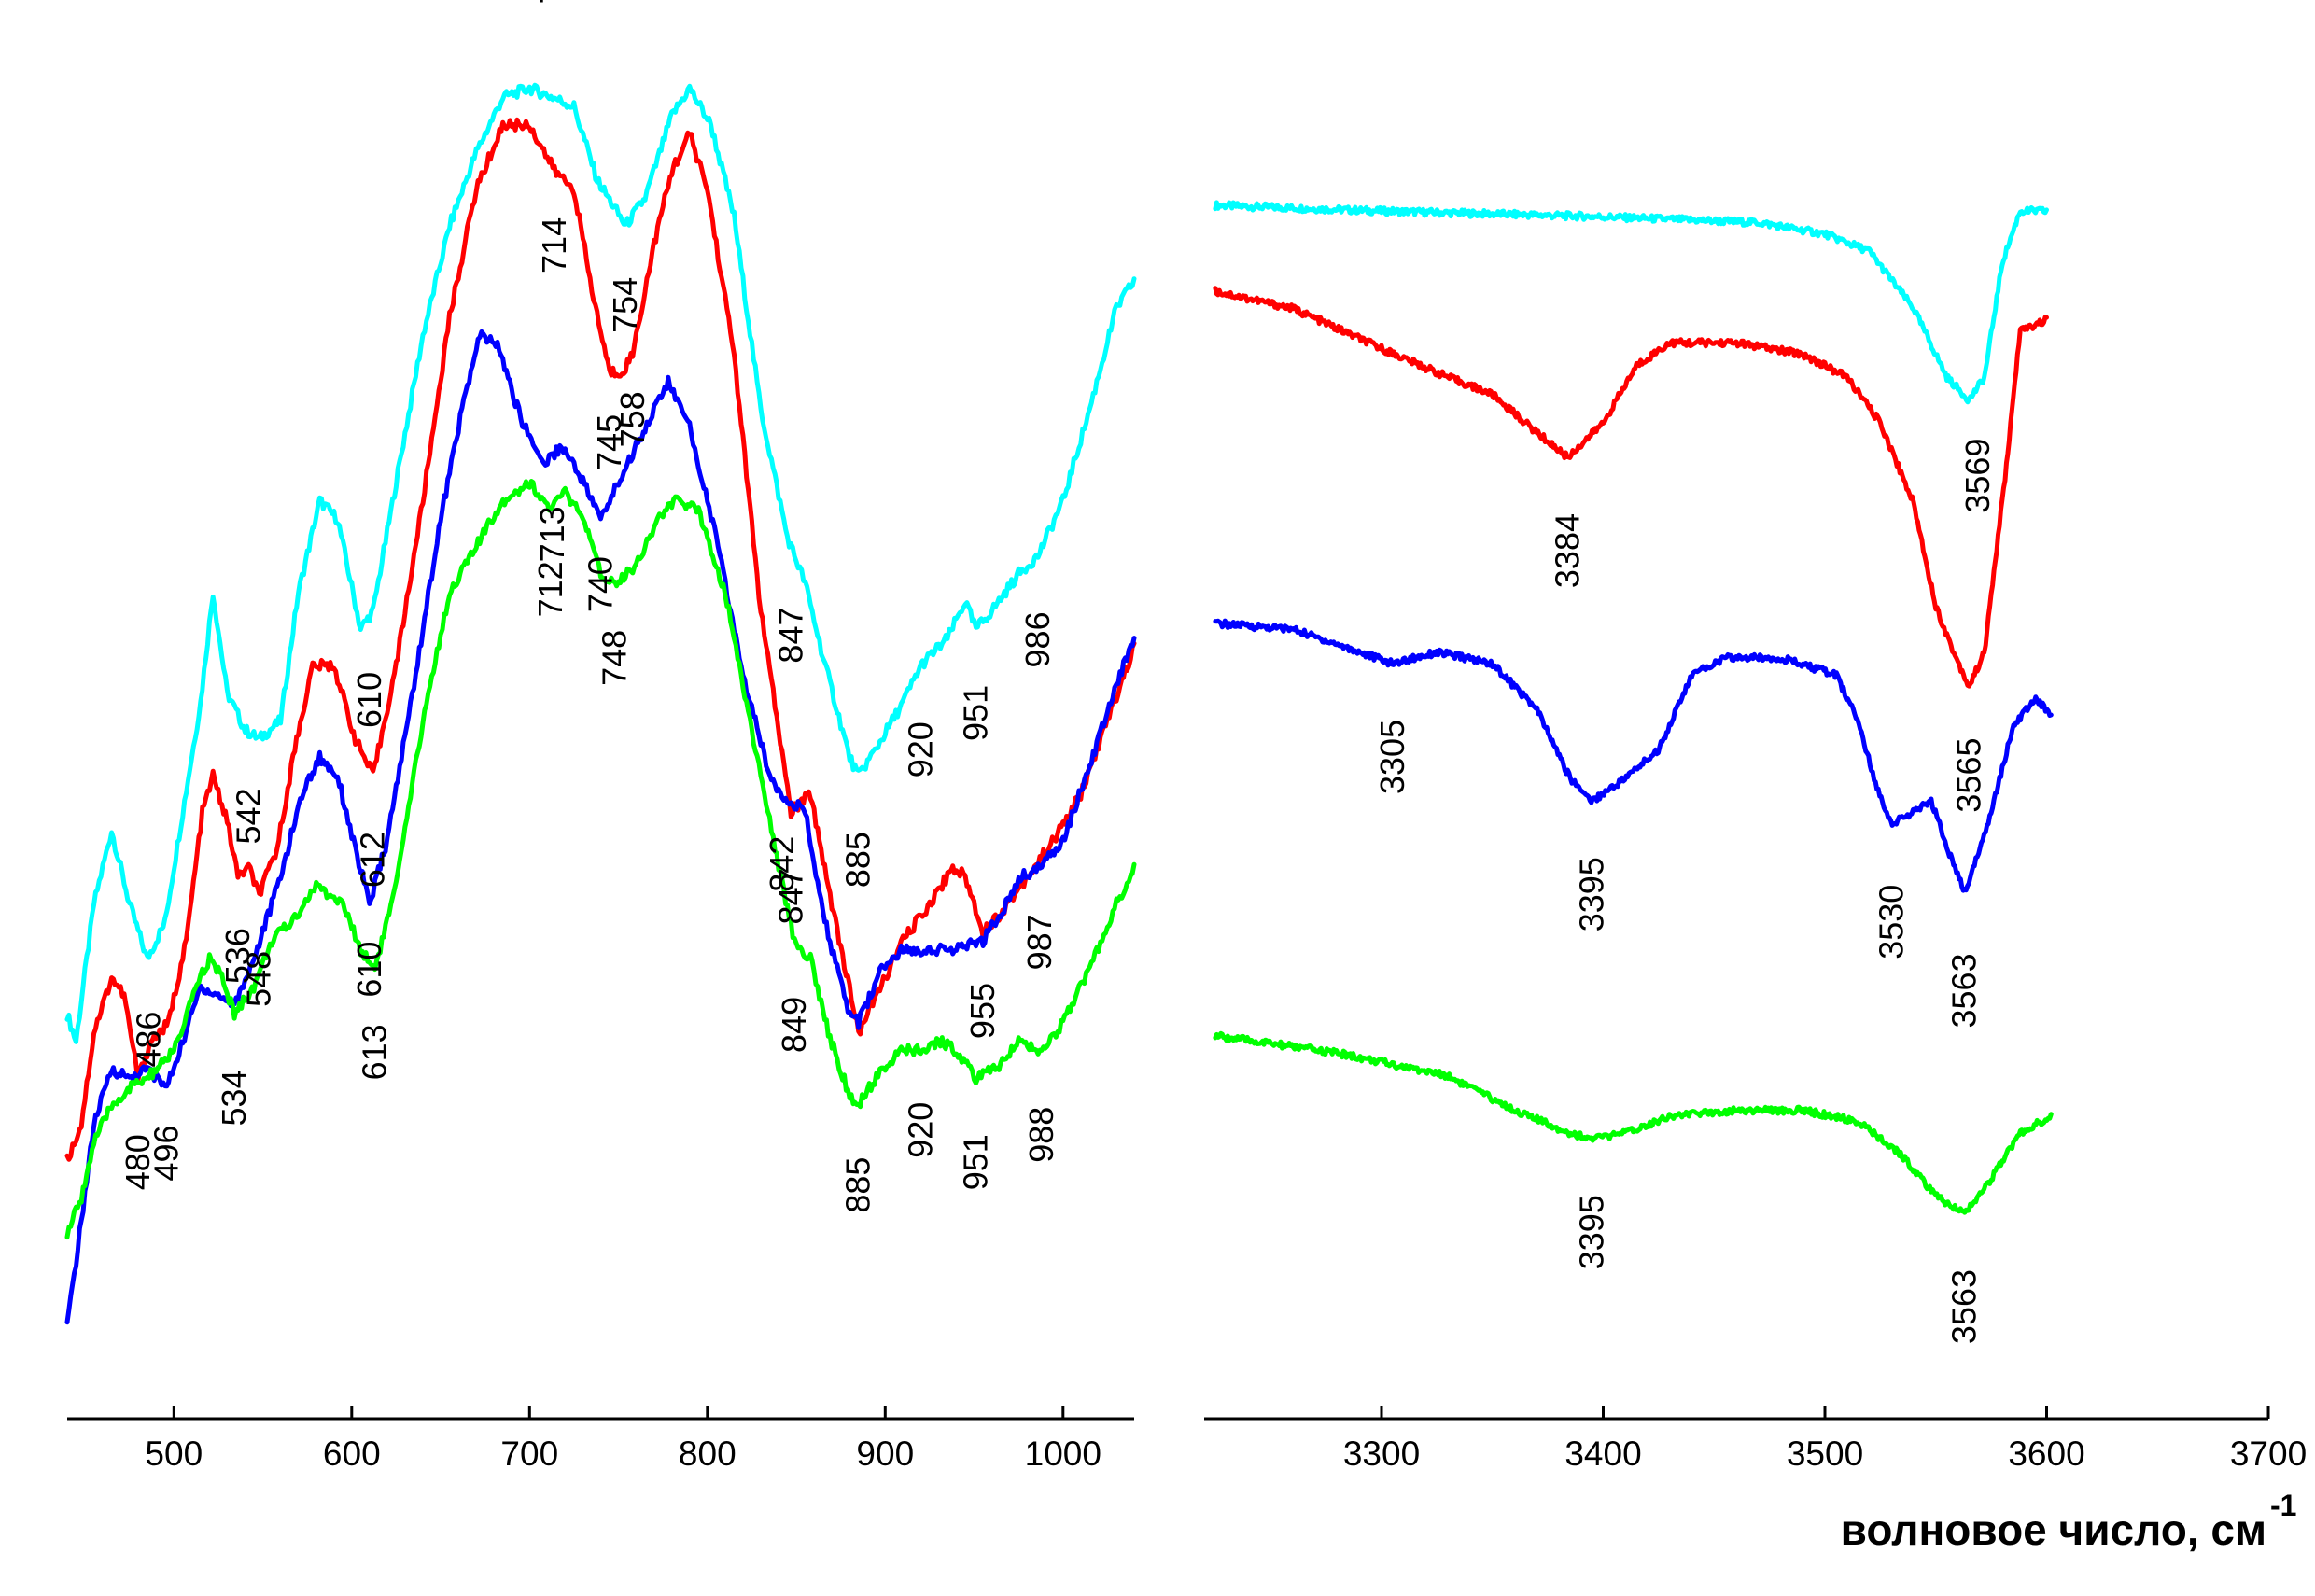 The height and width of the screenshot is (1596, 2315). What do you see at coordinates (1978, 476) in the screenshot?
I see `right-peak-label: 3569` at bounding box center [1978, 476].